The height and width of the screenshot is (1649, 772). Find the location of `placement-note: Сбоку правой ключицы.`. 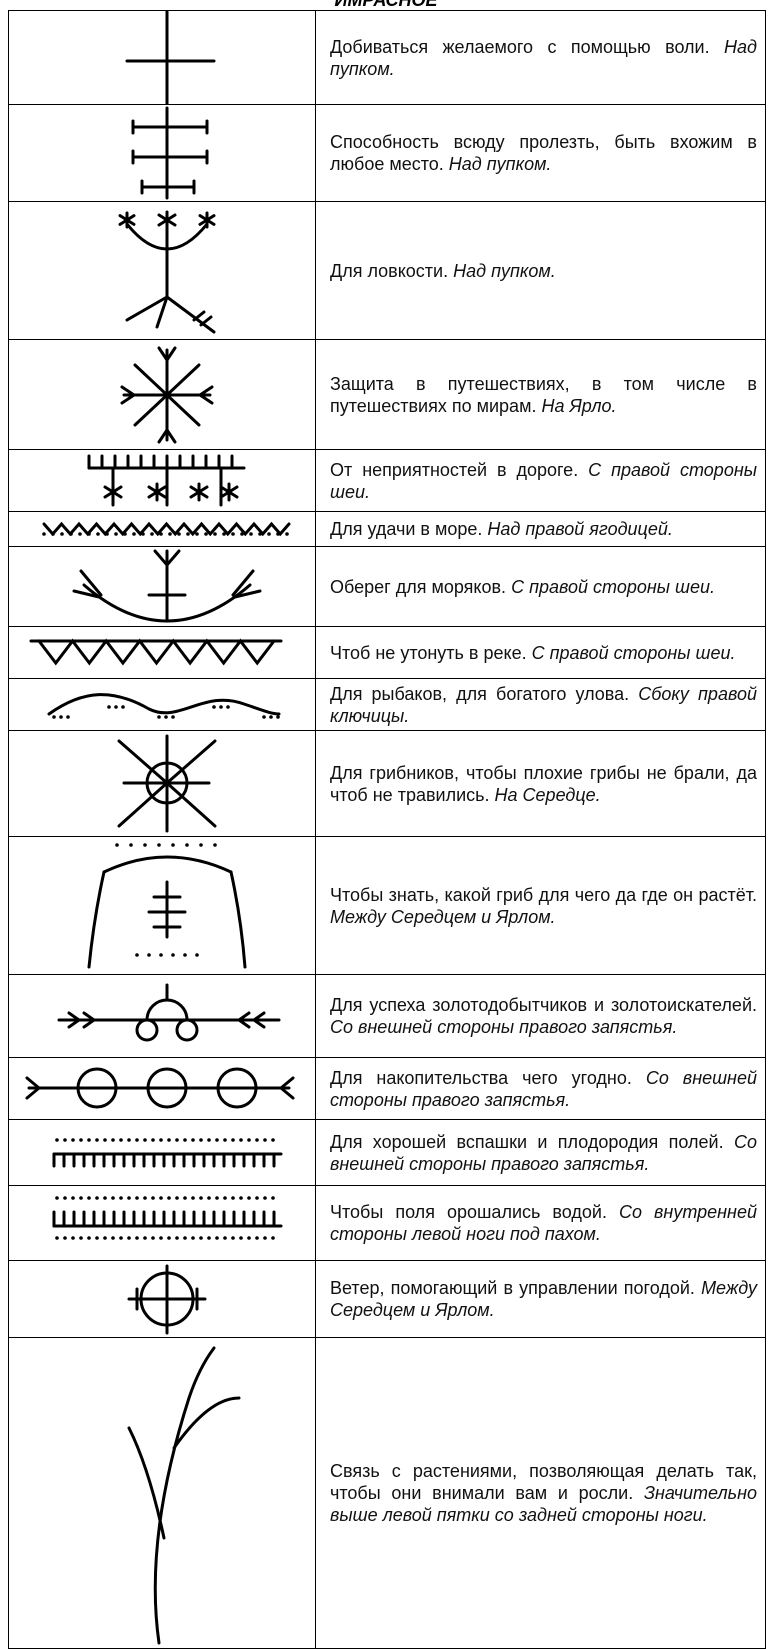

placement-note: Сбоку правой ключицы. is located at coordinates (543, 704).